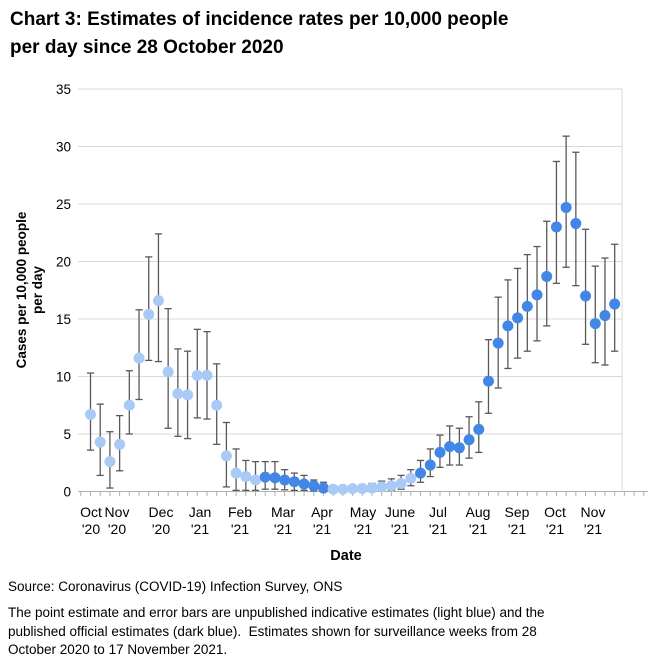 This screenshot has width=652, height=666. I want to click on y-tick-label: 25, so click(63, 204).